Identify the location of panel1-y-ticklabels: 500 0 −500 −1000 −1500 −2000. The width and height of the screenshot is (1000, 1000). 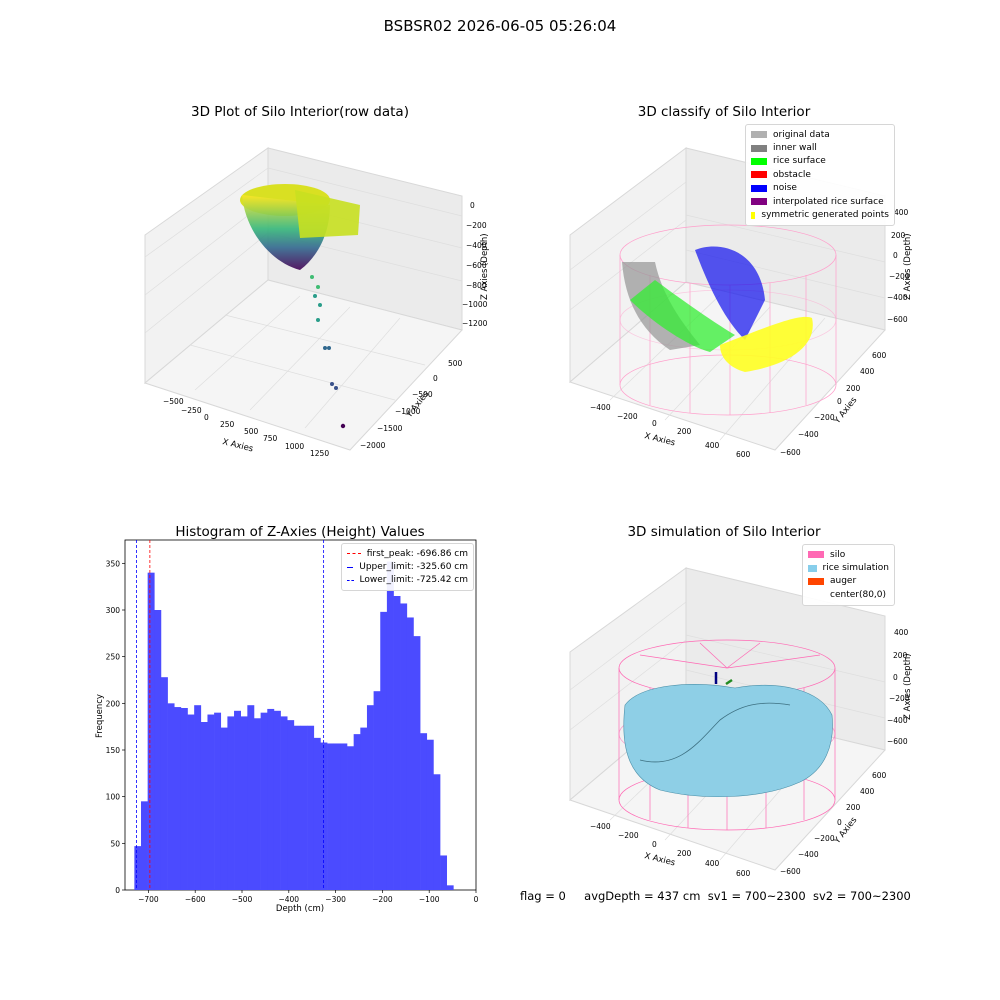
(411, 404).